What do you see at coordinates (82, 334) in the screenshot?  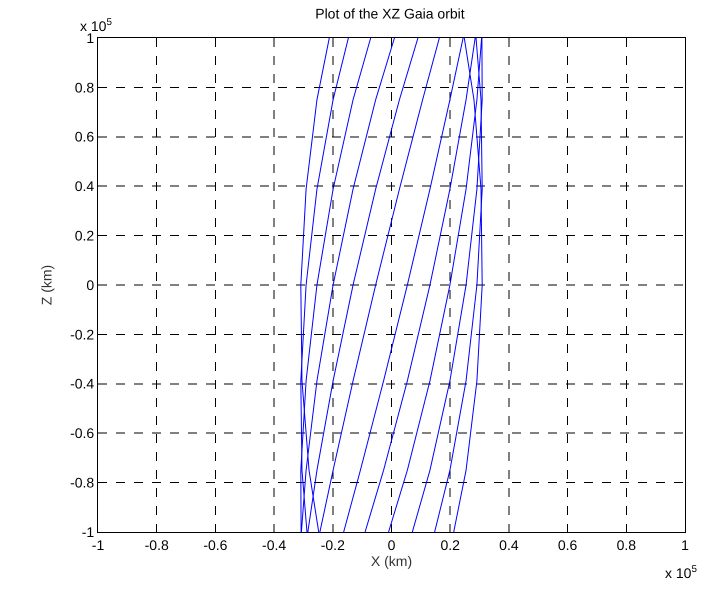 I see `y-tick-label: -0.2` at bounding box center [82, 334].